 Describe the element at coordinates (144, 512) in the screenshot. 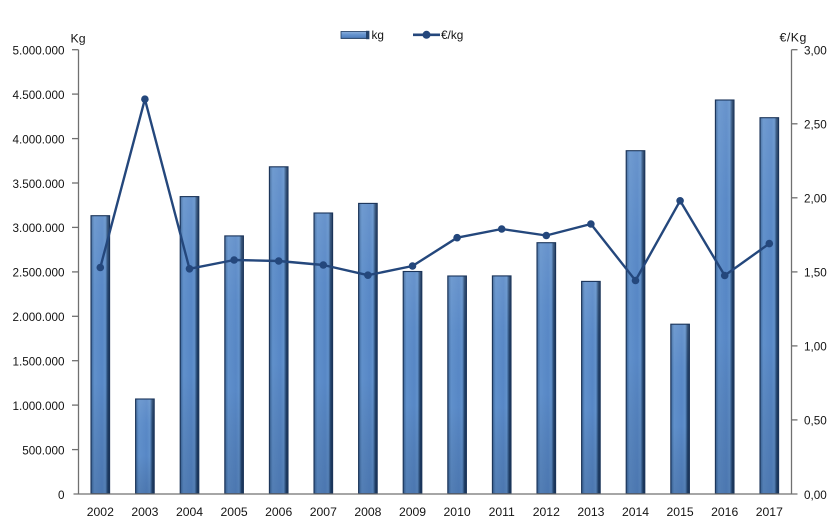

I see `svg-text: 2003` at that location.